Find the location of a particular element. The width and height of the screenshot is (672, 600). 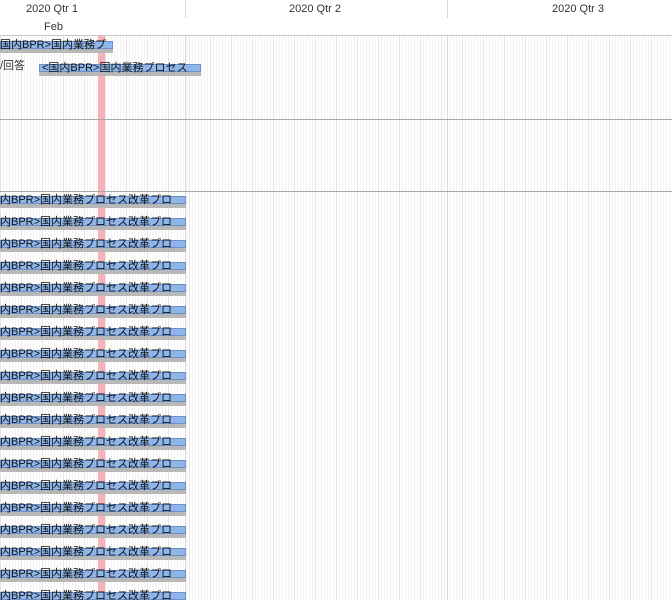

row-note: /回答 is located at coordinates (13, 66).